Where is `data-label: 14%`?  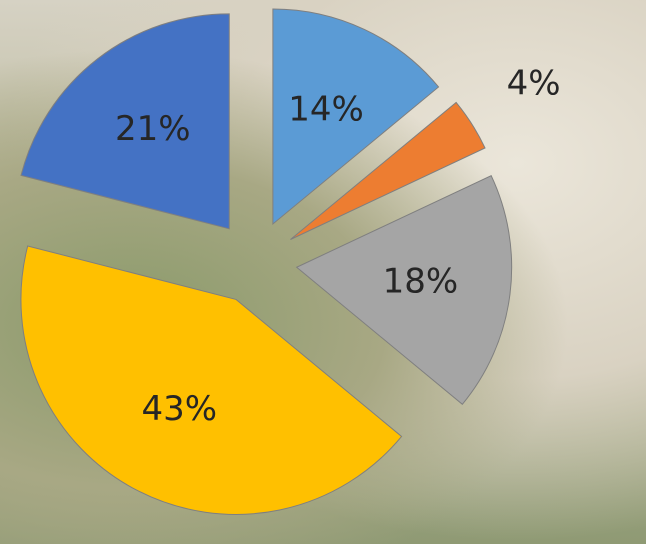
data-label: 14% is located at coordinates (326, 110).